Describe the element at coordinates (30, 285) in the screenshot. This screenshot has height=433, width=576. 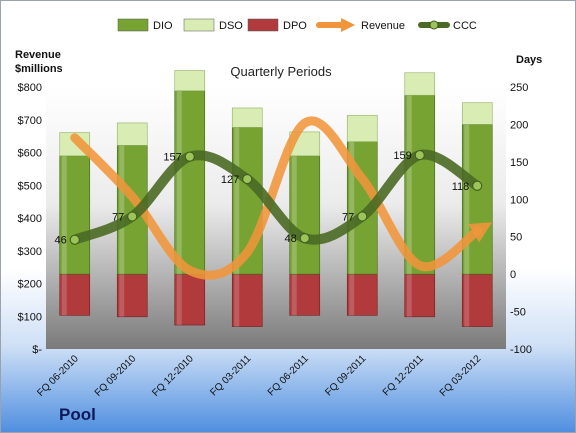
I see `left-tick-label: $200` at that location.